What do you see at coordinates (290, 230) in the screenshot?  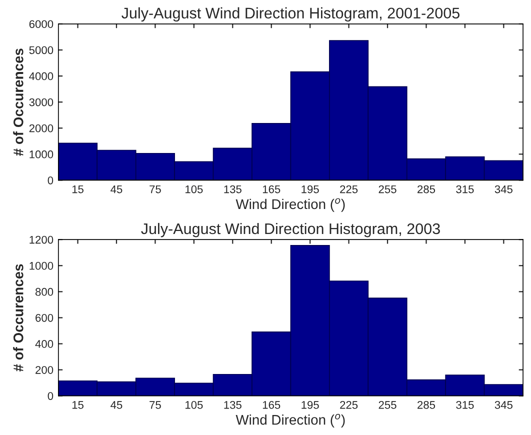 I see `chart-title: July-August Wind Direction Histogram, 2003` at bounding box center [290, 230].